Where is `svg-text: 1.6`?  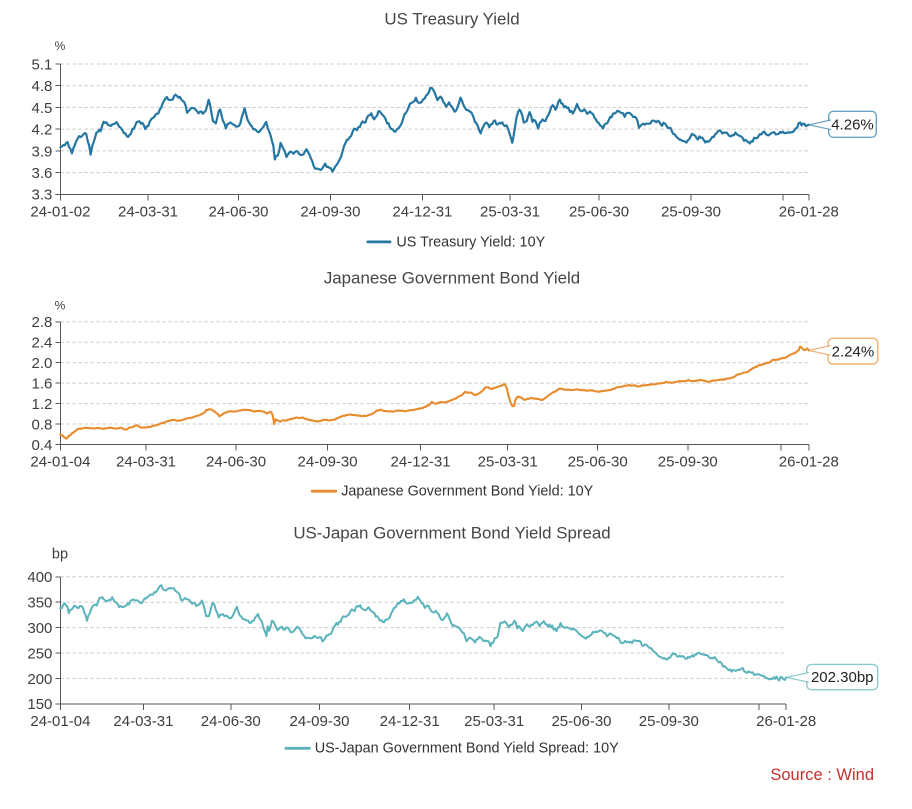 svg-text: 1.6 is located at coordinates (42, 384).